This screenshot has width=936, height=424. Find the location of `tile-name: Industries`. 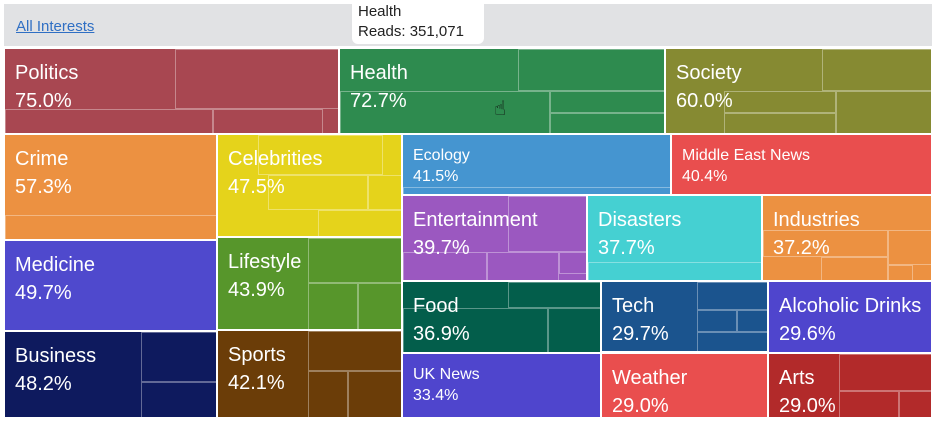

tile-name: Industries is located at coordinates (816, 220).